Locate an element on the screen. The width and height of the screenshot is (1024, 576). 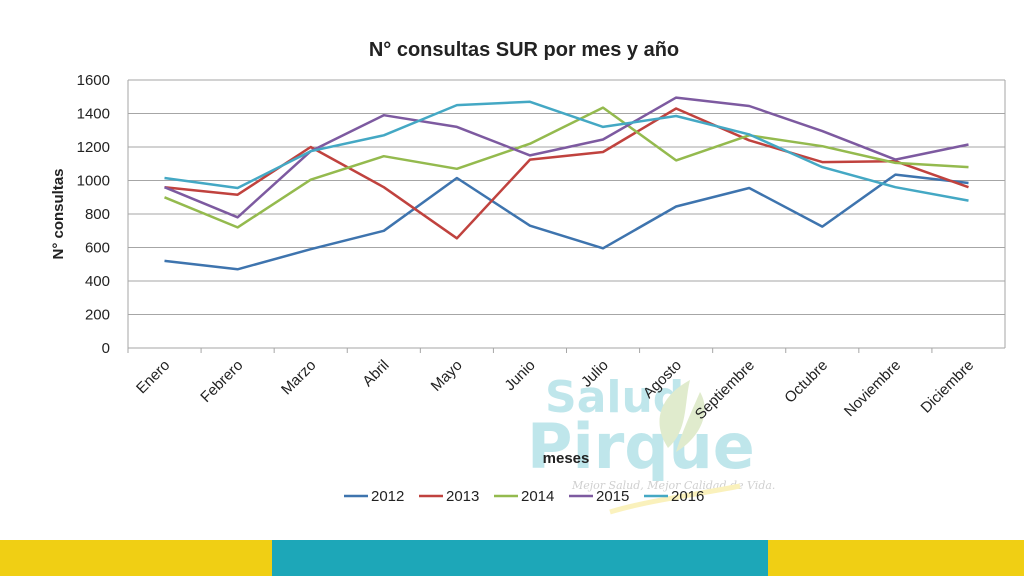
series-line-2012 is located at coordinates (566, 222).